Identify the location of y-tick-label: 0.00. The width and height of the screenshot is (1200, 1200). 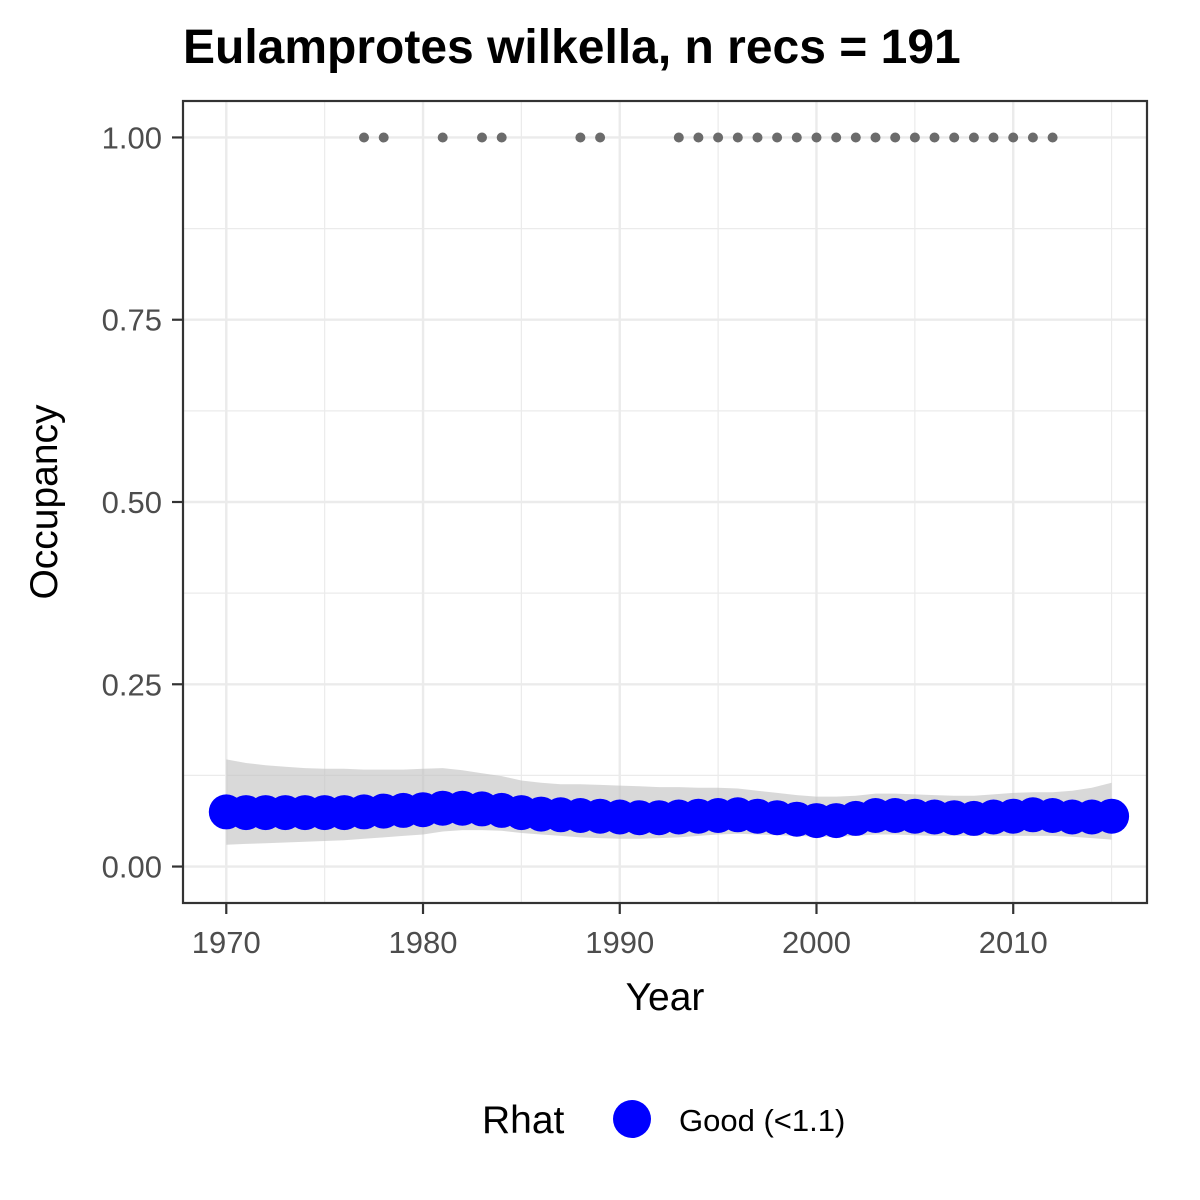
(132, 867).